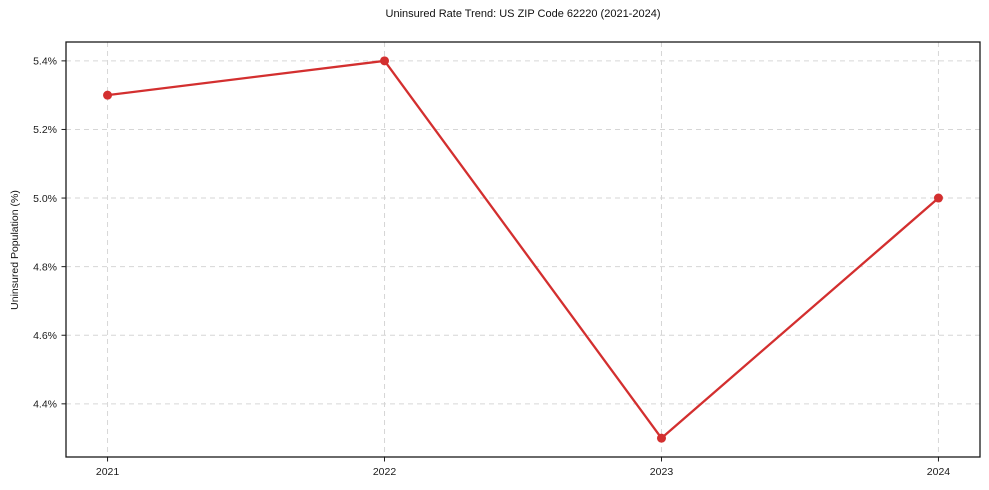 The image size is (989, 490). I want to click on y-tick-label: 5.0%, so click(45, 199).